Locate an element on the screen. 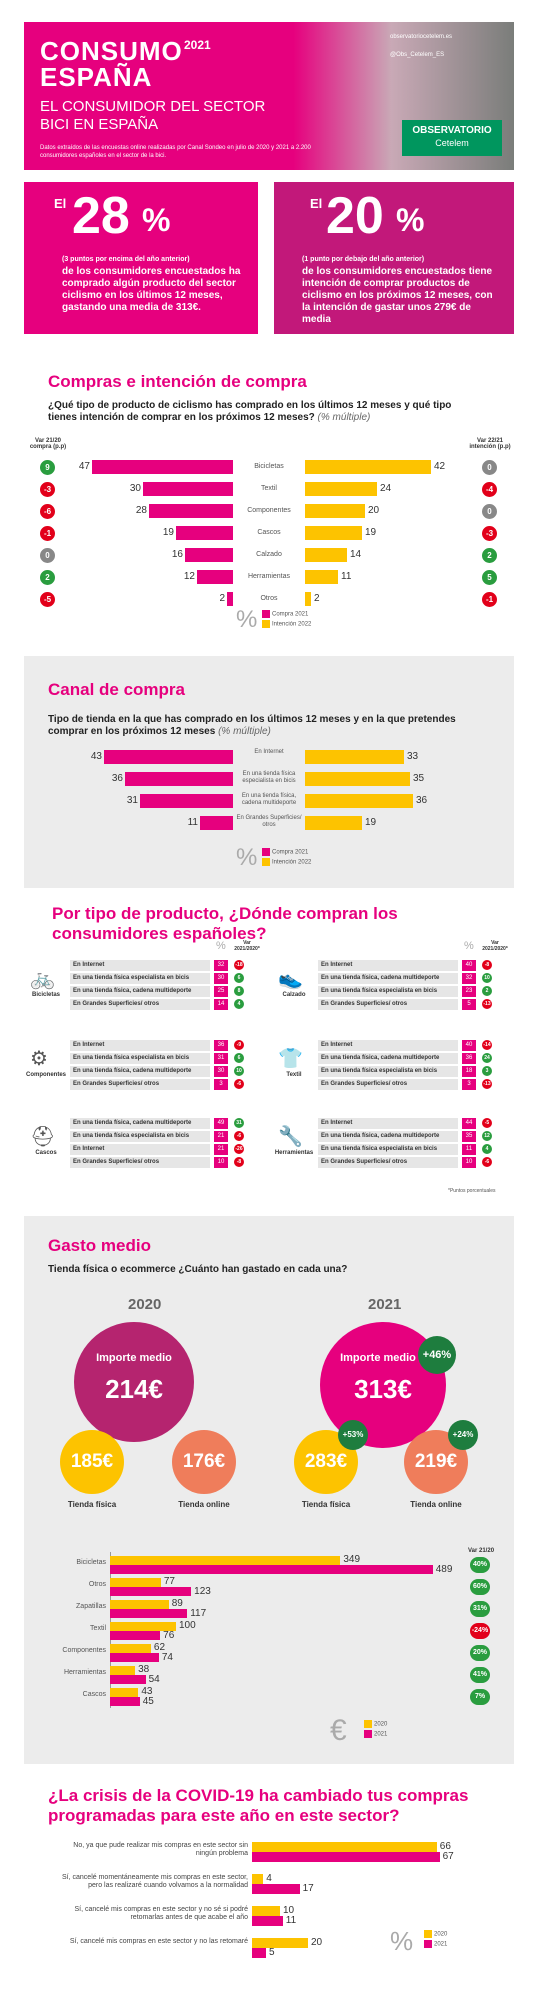  gasto-value-2020: 77 is located at coordinates (169, 1581).